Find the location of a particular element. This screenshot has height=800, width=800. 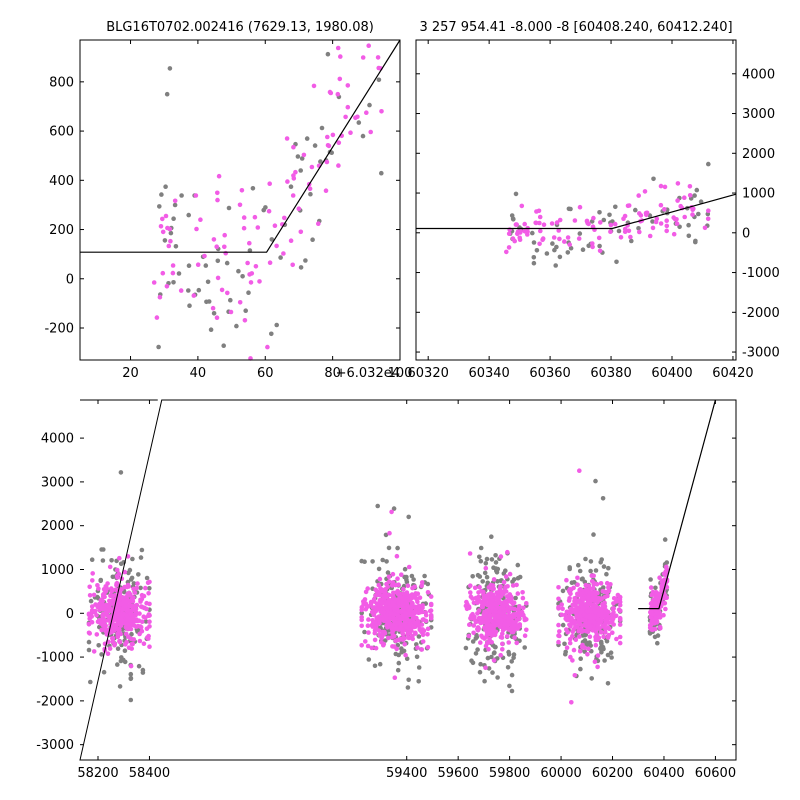

x-tick-label: 60200 is located at coordinates (612, 773).